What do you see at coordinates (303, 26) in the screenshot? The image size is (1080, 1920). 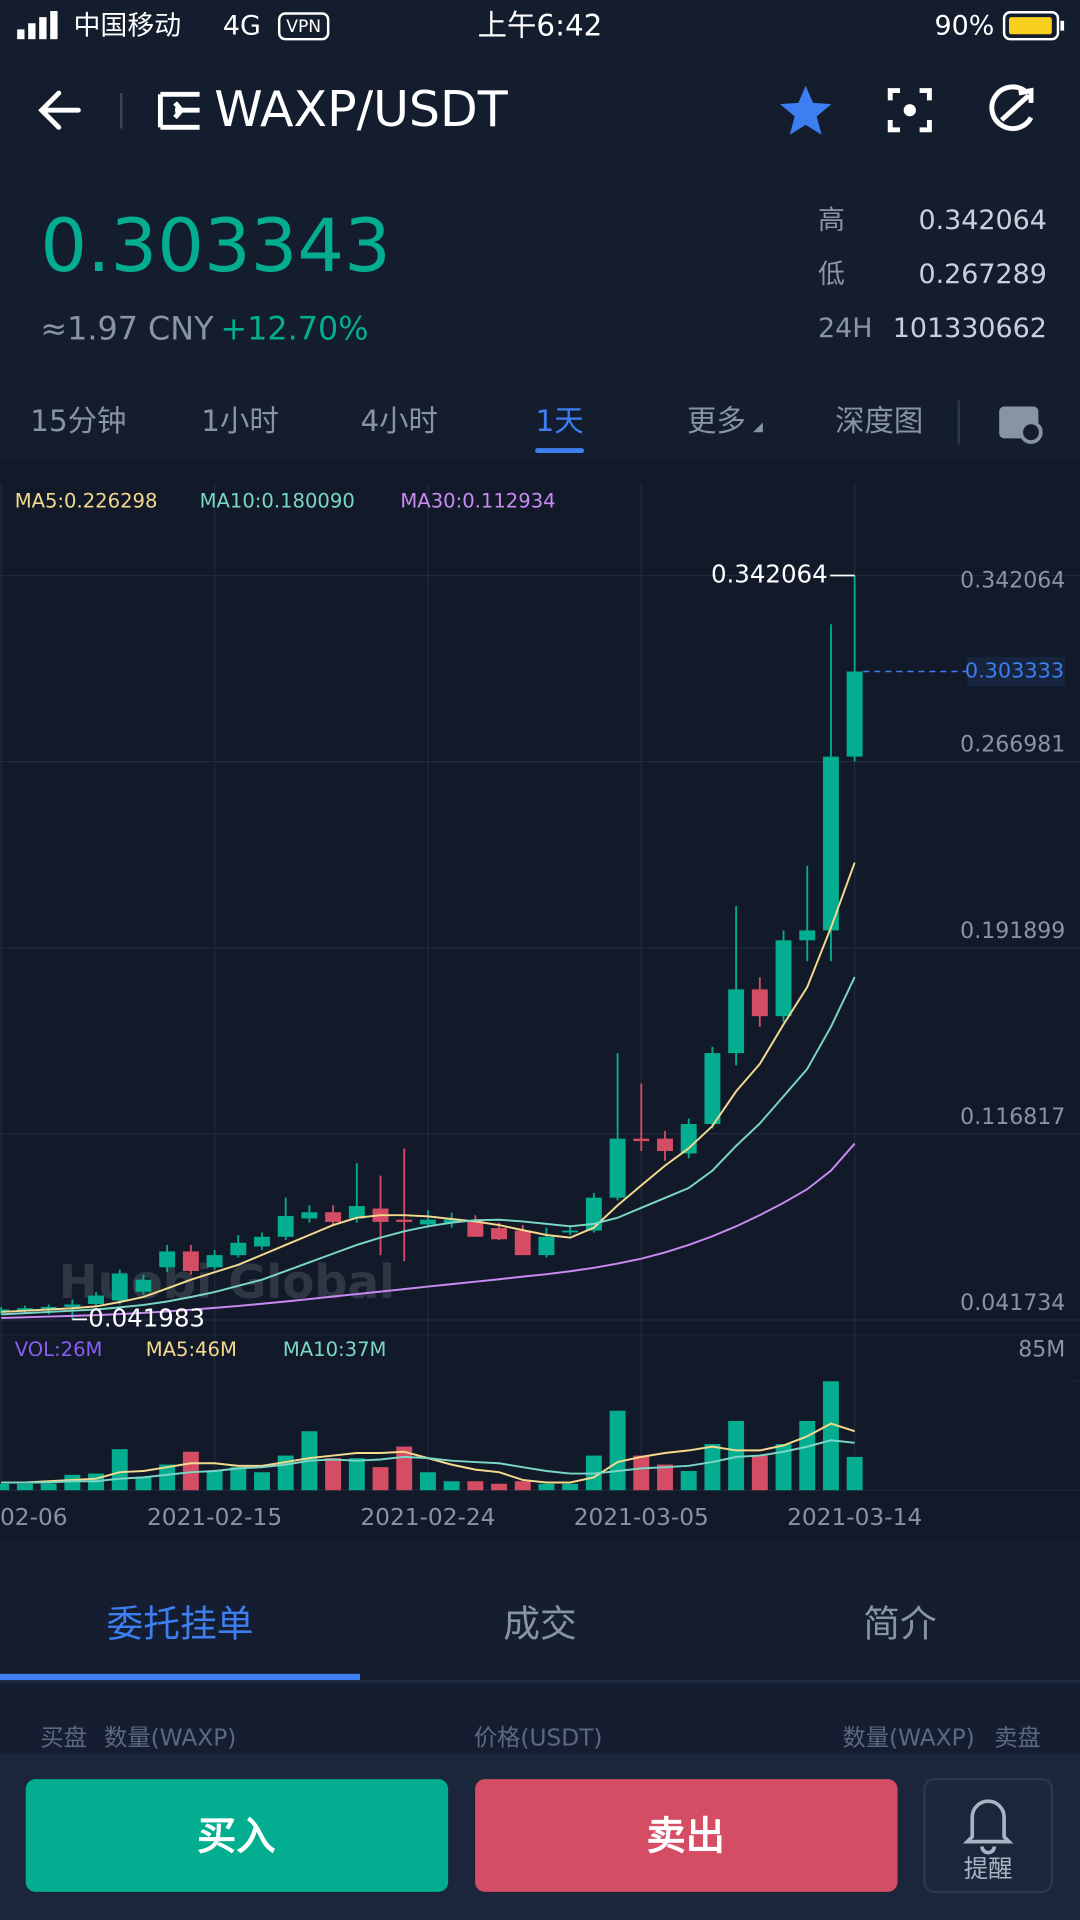 I see `vpn-box` at bounding box center [303, 26].